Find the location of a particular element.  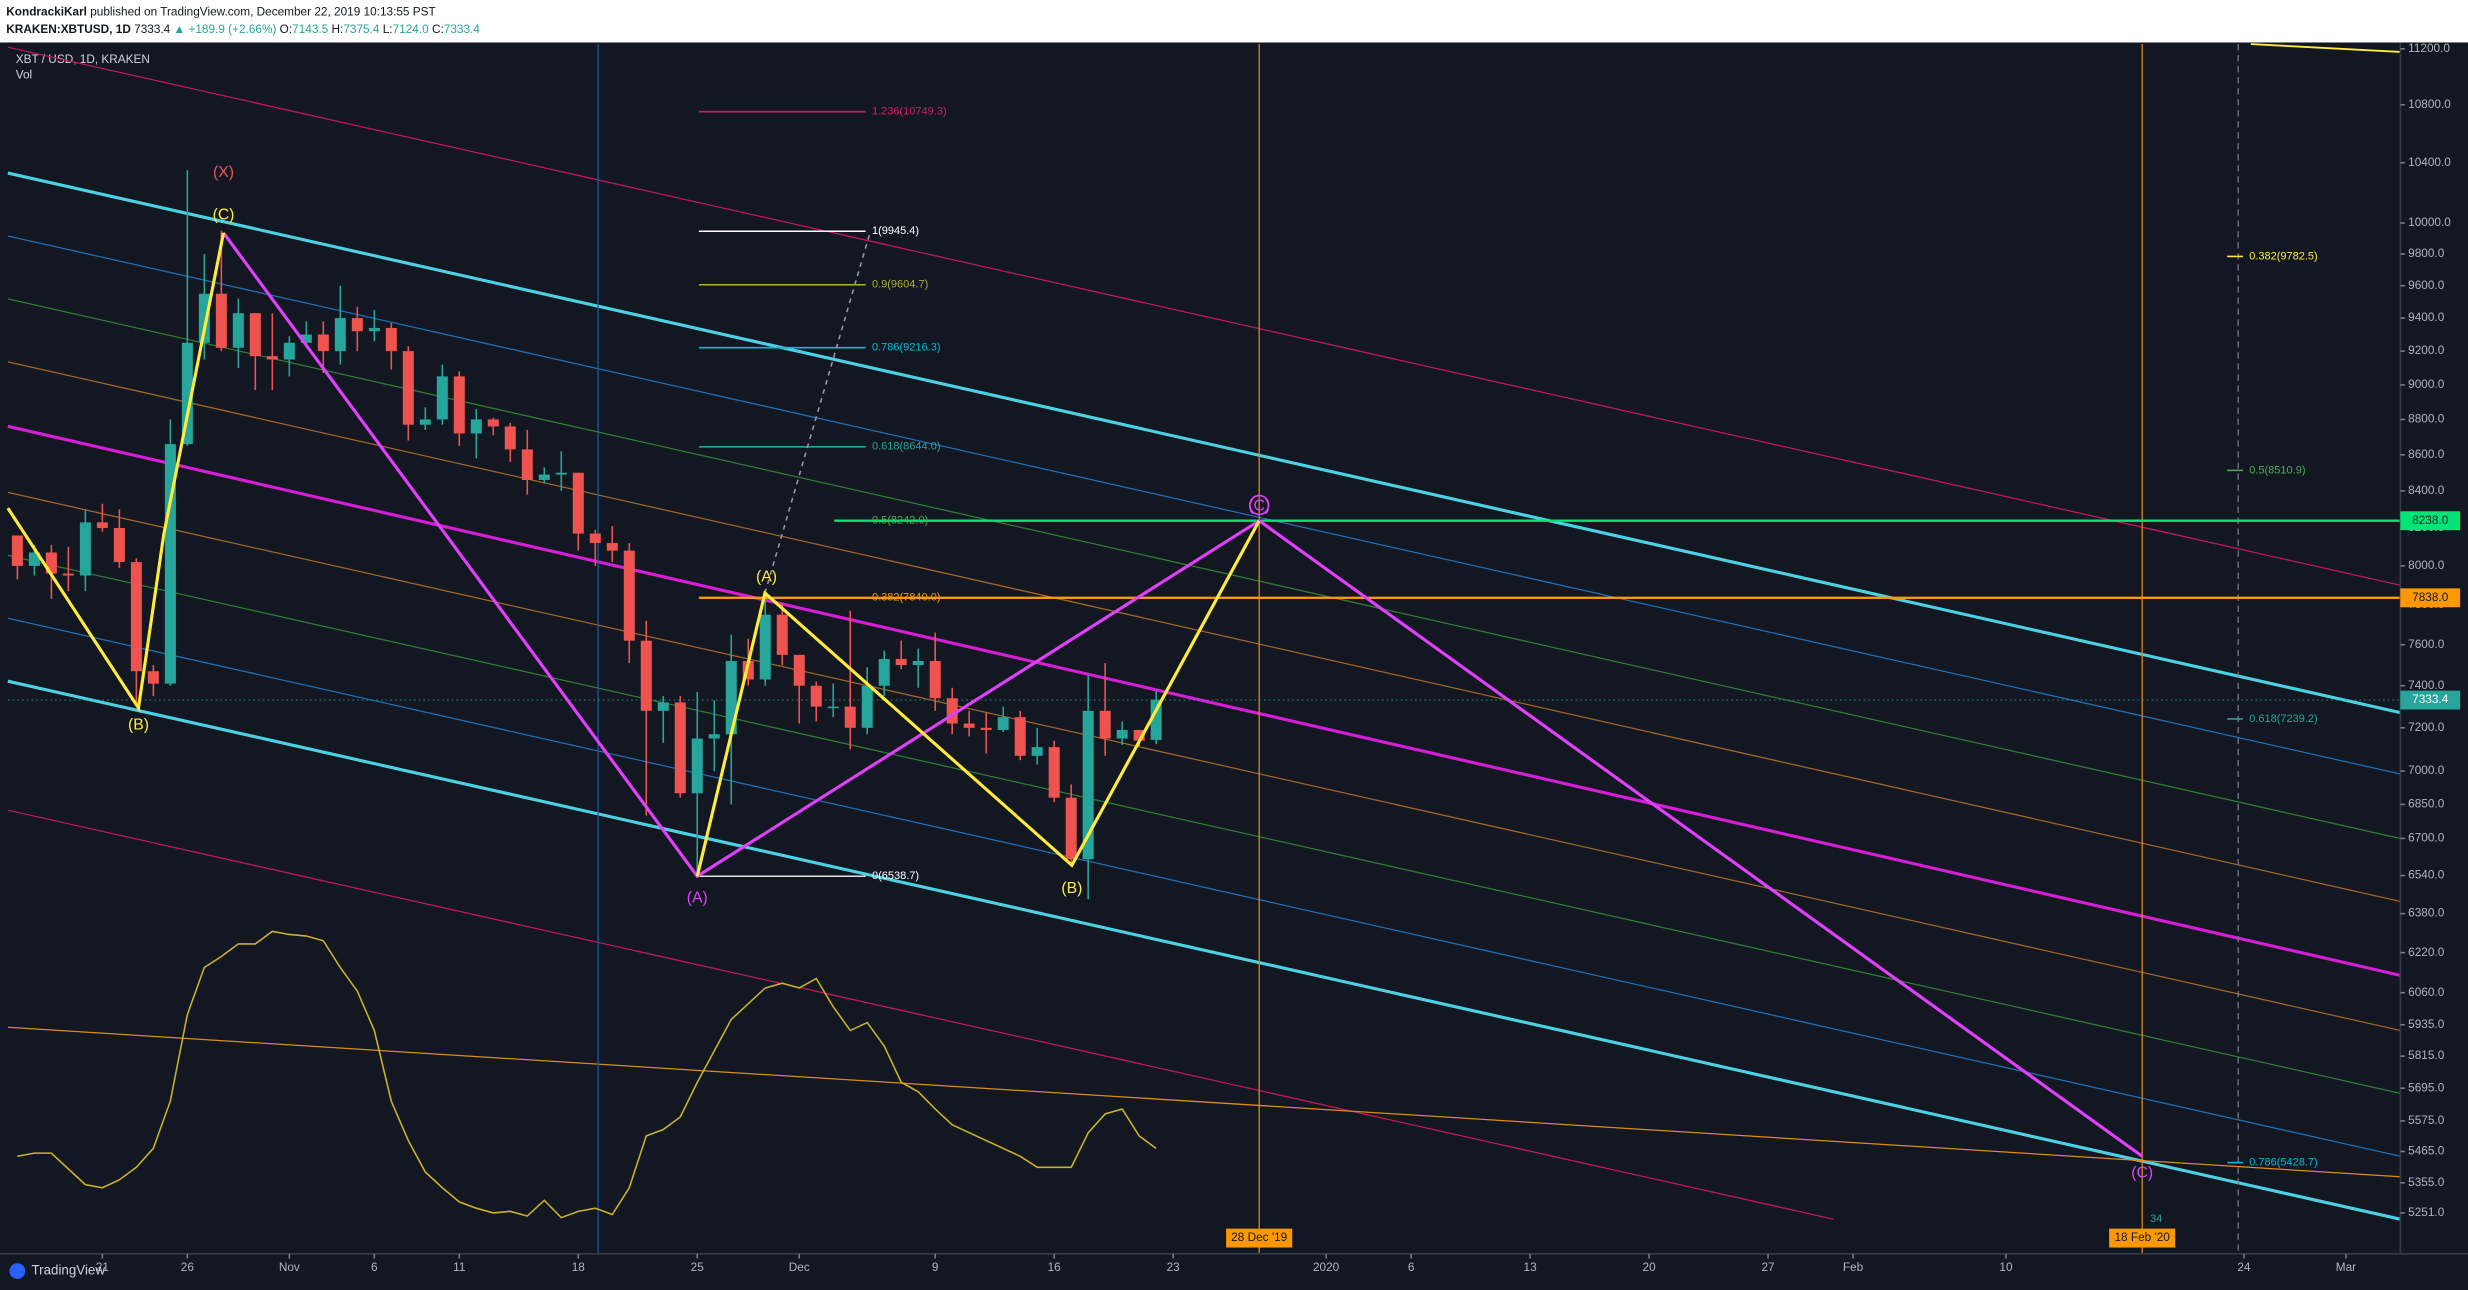

ohlc-label: L: is located at coordinates (388, 29).